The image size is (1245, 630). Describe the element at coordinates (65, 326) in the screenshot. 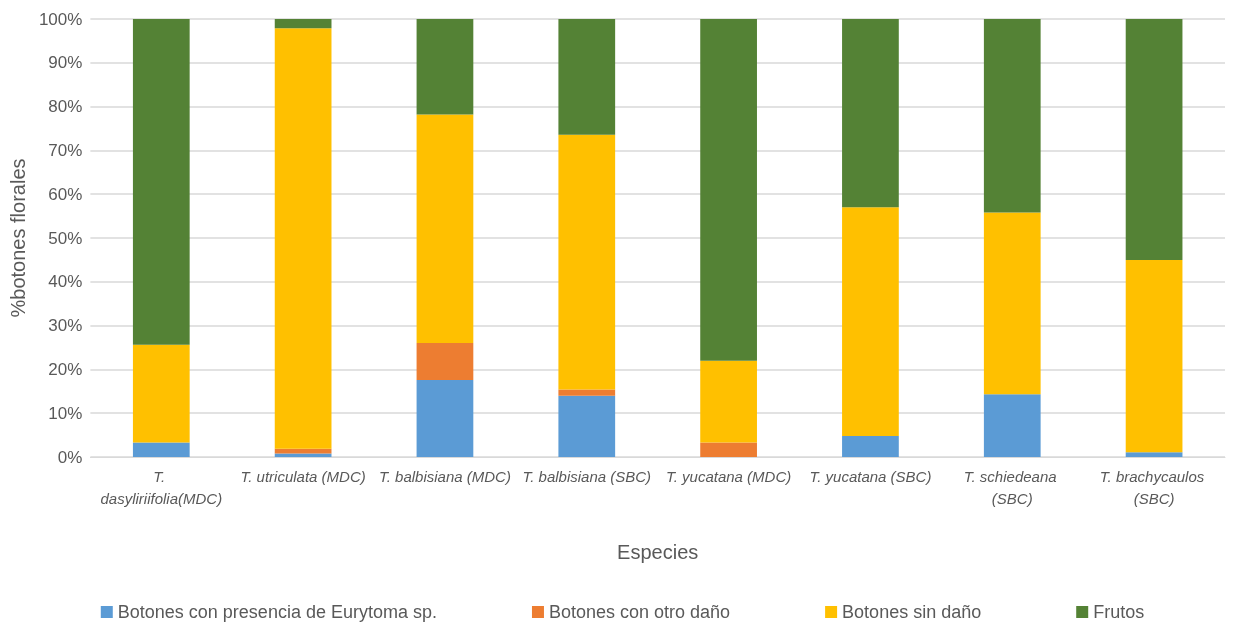

I see `y-tick-label: 30%` at that location.